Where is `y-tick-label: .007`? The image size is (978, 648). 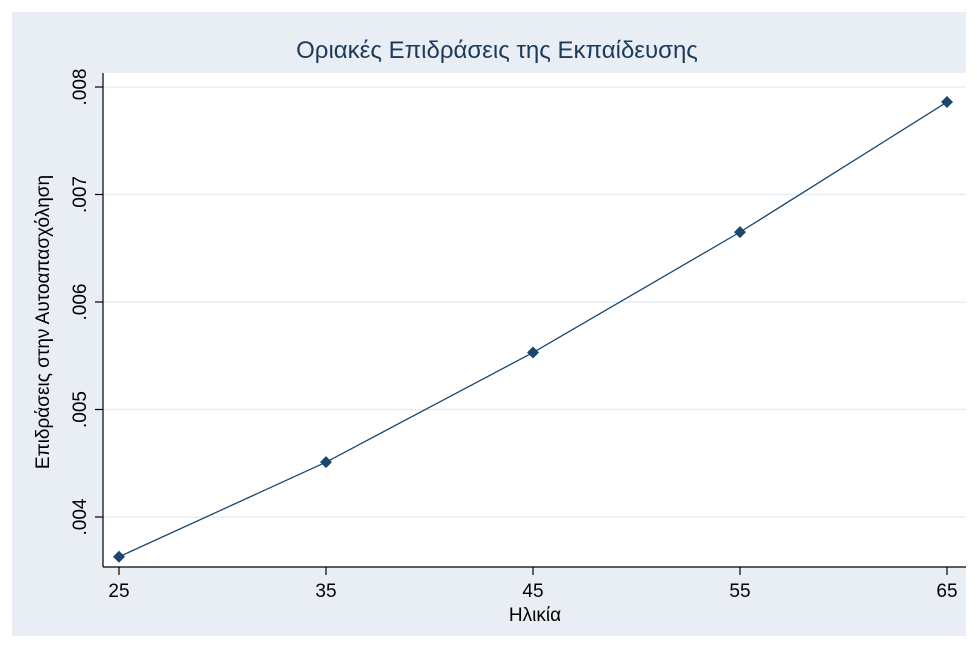
y-tick-label: .007 is located at coordinates (80, 194).